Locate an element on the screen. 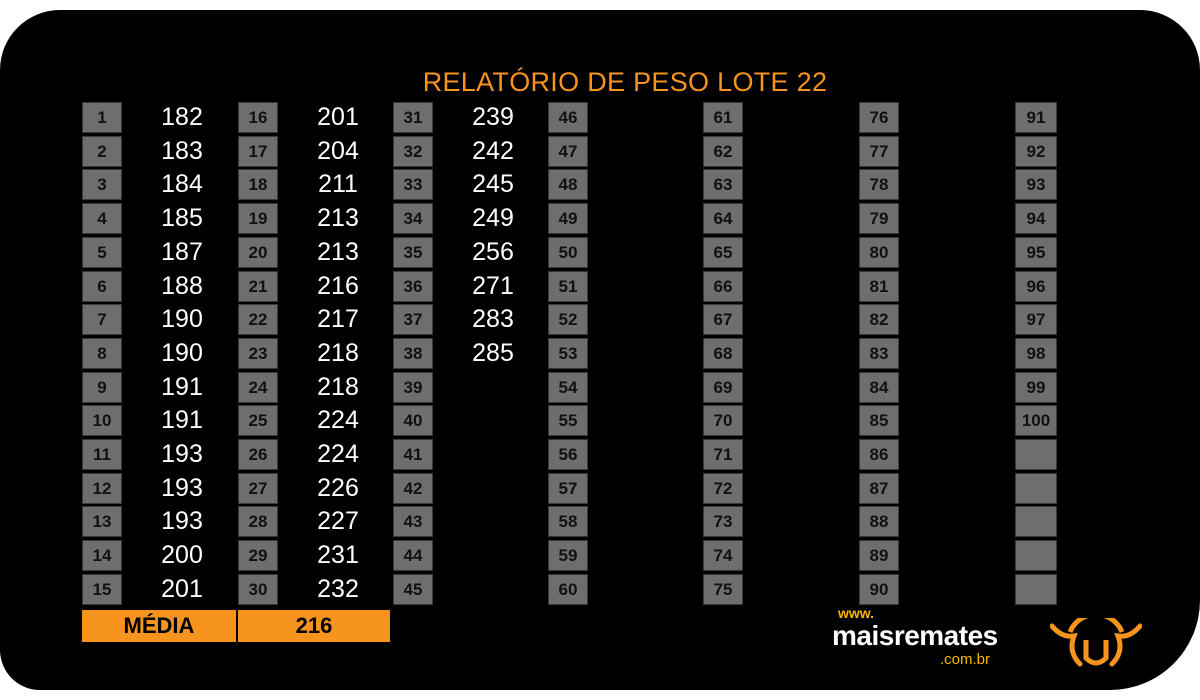 The image size is (1200, 700). animal-number-box: 8 is located at coordinates (102, 353).